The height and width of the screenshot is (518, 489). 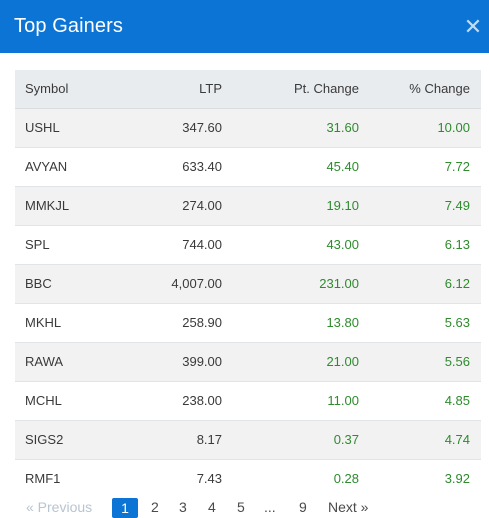 What do you see at coordinates (348, 507) in the screenshot?
I see `pagination-next-link: Next »` at bounding box center [348, 507].